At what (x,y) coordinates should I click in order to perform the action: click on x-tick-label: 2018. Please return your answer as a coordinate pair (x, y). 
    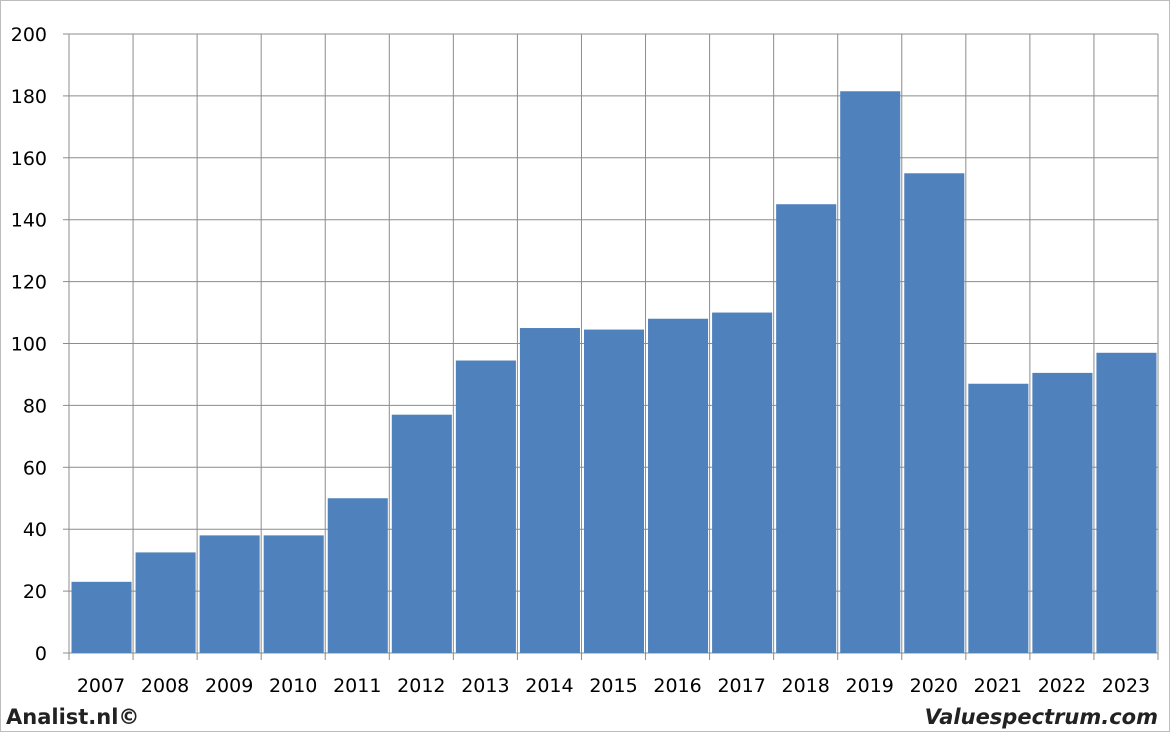
    Looking at the image, I should click on (805, 686).